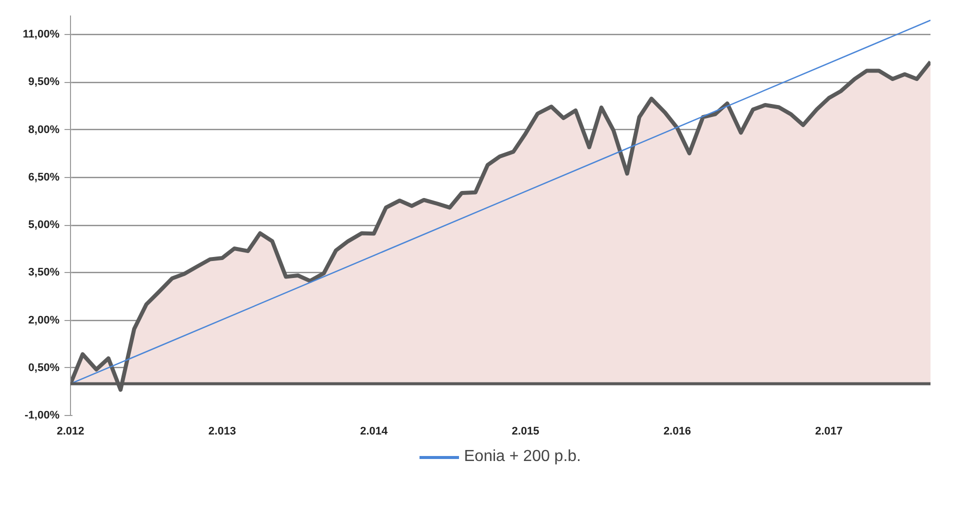 Image resolution: width=960 pixels, height=518 pixels. Describe the element at coordinates (526, 432) in the screenshot. I see `x-tick-label: 2.015` at that location.